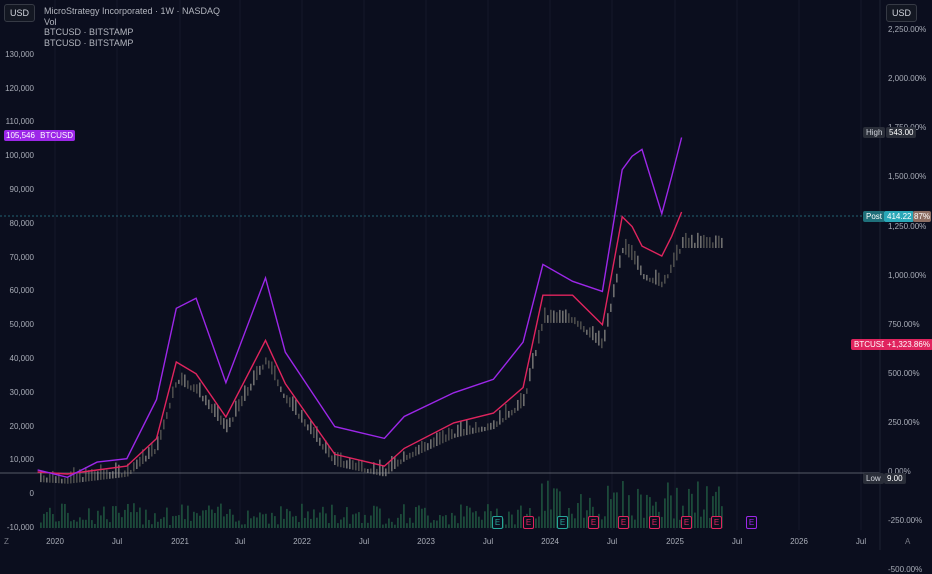 The height and width of the screenshot is (574, 932). Describe the element at coordinates (20, 13) in the screenshot. I see `left-unit-button: USD` at that location.